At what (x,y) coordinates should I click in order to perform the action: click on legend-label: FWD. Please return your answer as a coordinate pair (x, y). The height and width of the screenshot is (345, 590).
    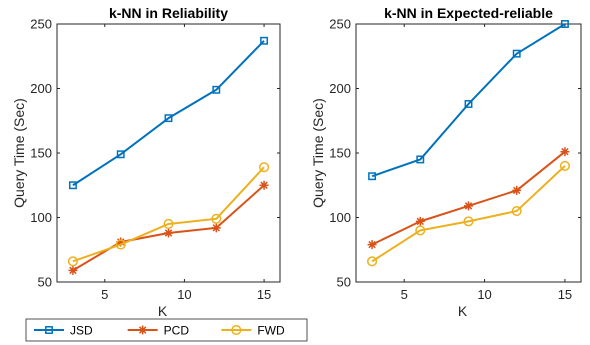
    Looking at the image, I should click on (271, 331).